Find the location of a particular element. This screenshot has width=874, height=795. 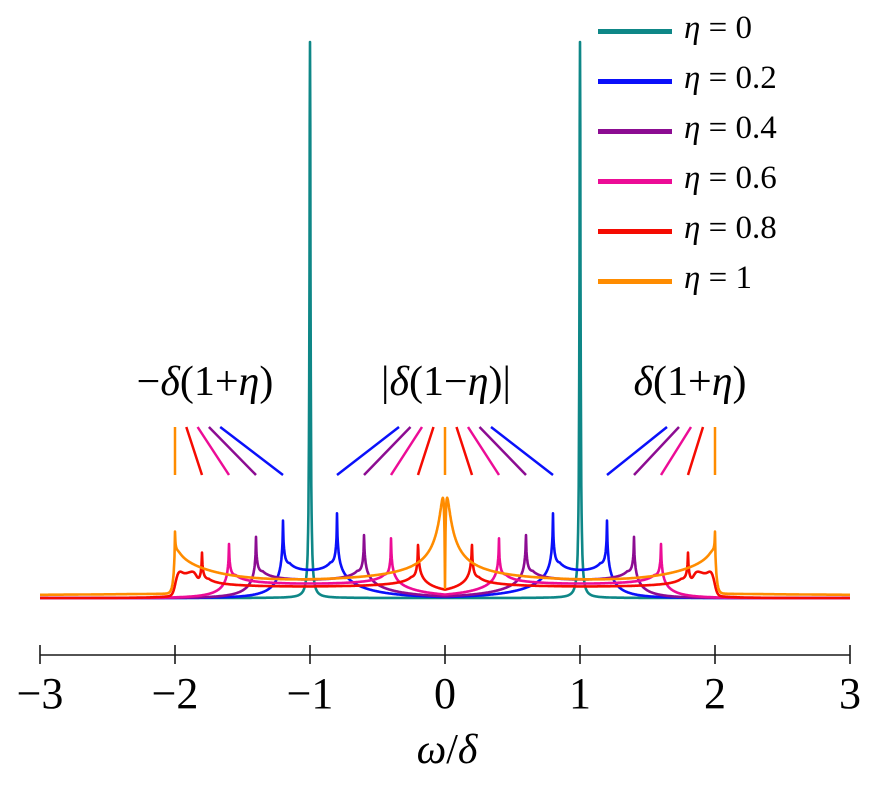

x-tick-label-1: 1 is located at coordinates (580, 693).